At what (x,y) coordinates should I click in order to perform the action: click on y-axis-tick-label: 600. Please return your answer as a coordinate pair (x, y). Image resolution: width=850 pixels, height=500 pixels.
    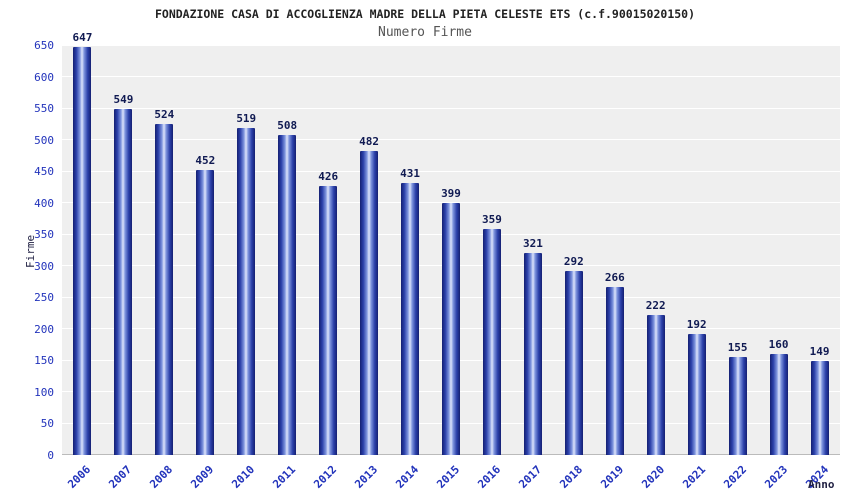
    Looking at the image, I should click on (44, 77).